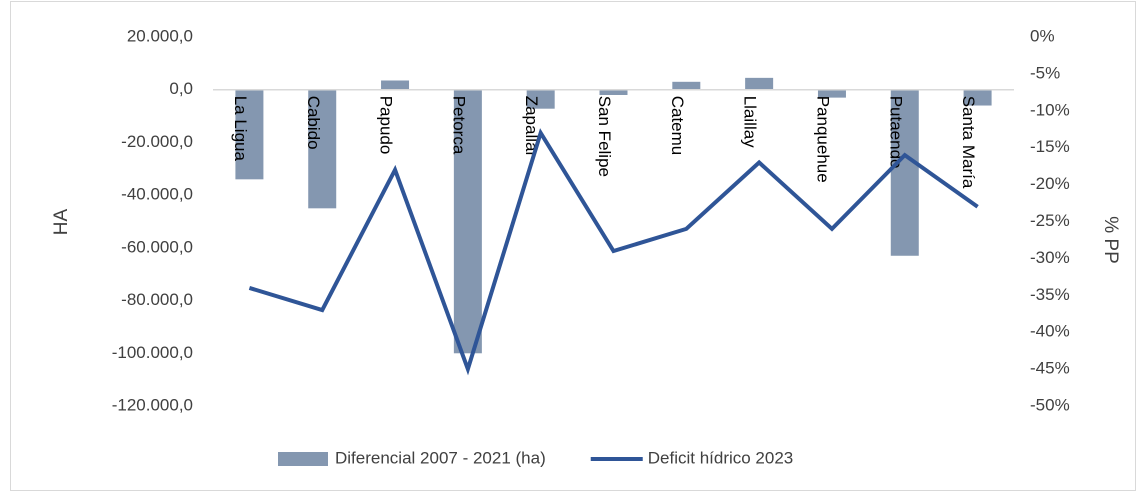 The width and height of the screenshot is (1146, 493). I want to click on y2-tick-label: -50%, so click(1050, 404).